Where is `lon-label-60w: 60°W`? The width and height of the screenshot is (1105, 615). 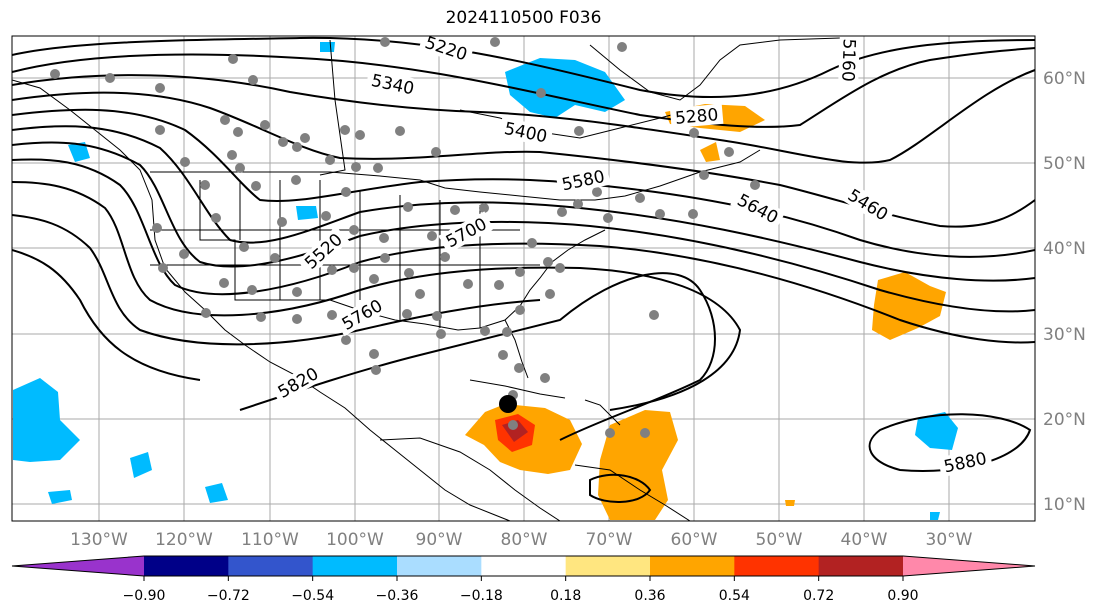
lon-label-60w: 60°W is located at coordinates (694, 540).